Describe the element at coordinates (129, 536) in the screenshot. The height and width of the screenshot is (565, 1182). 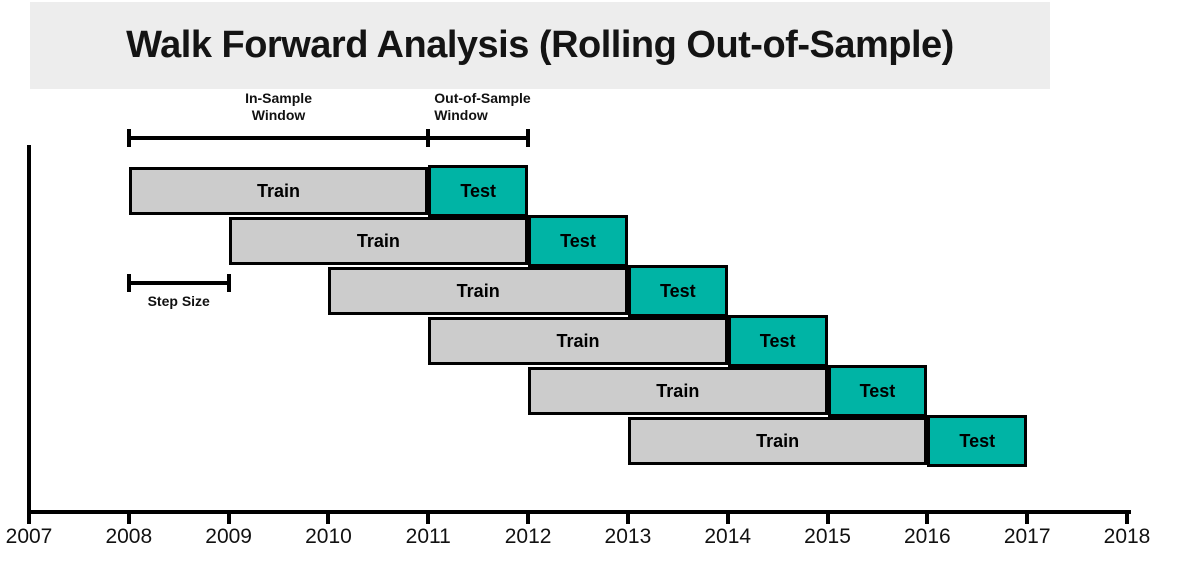
I see `x-tick-label: 2008` at that location.